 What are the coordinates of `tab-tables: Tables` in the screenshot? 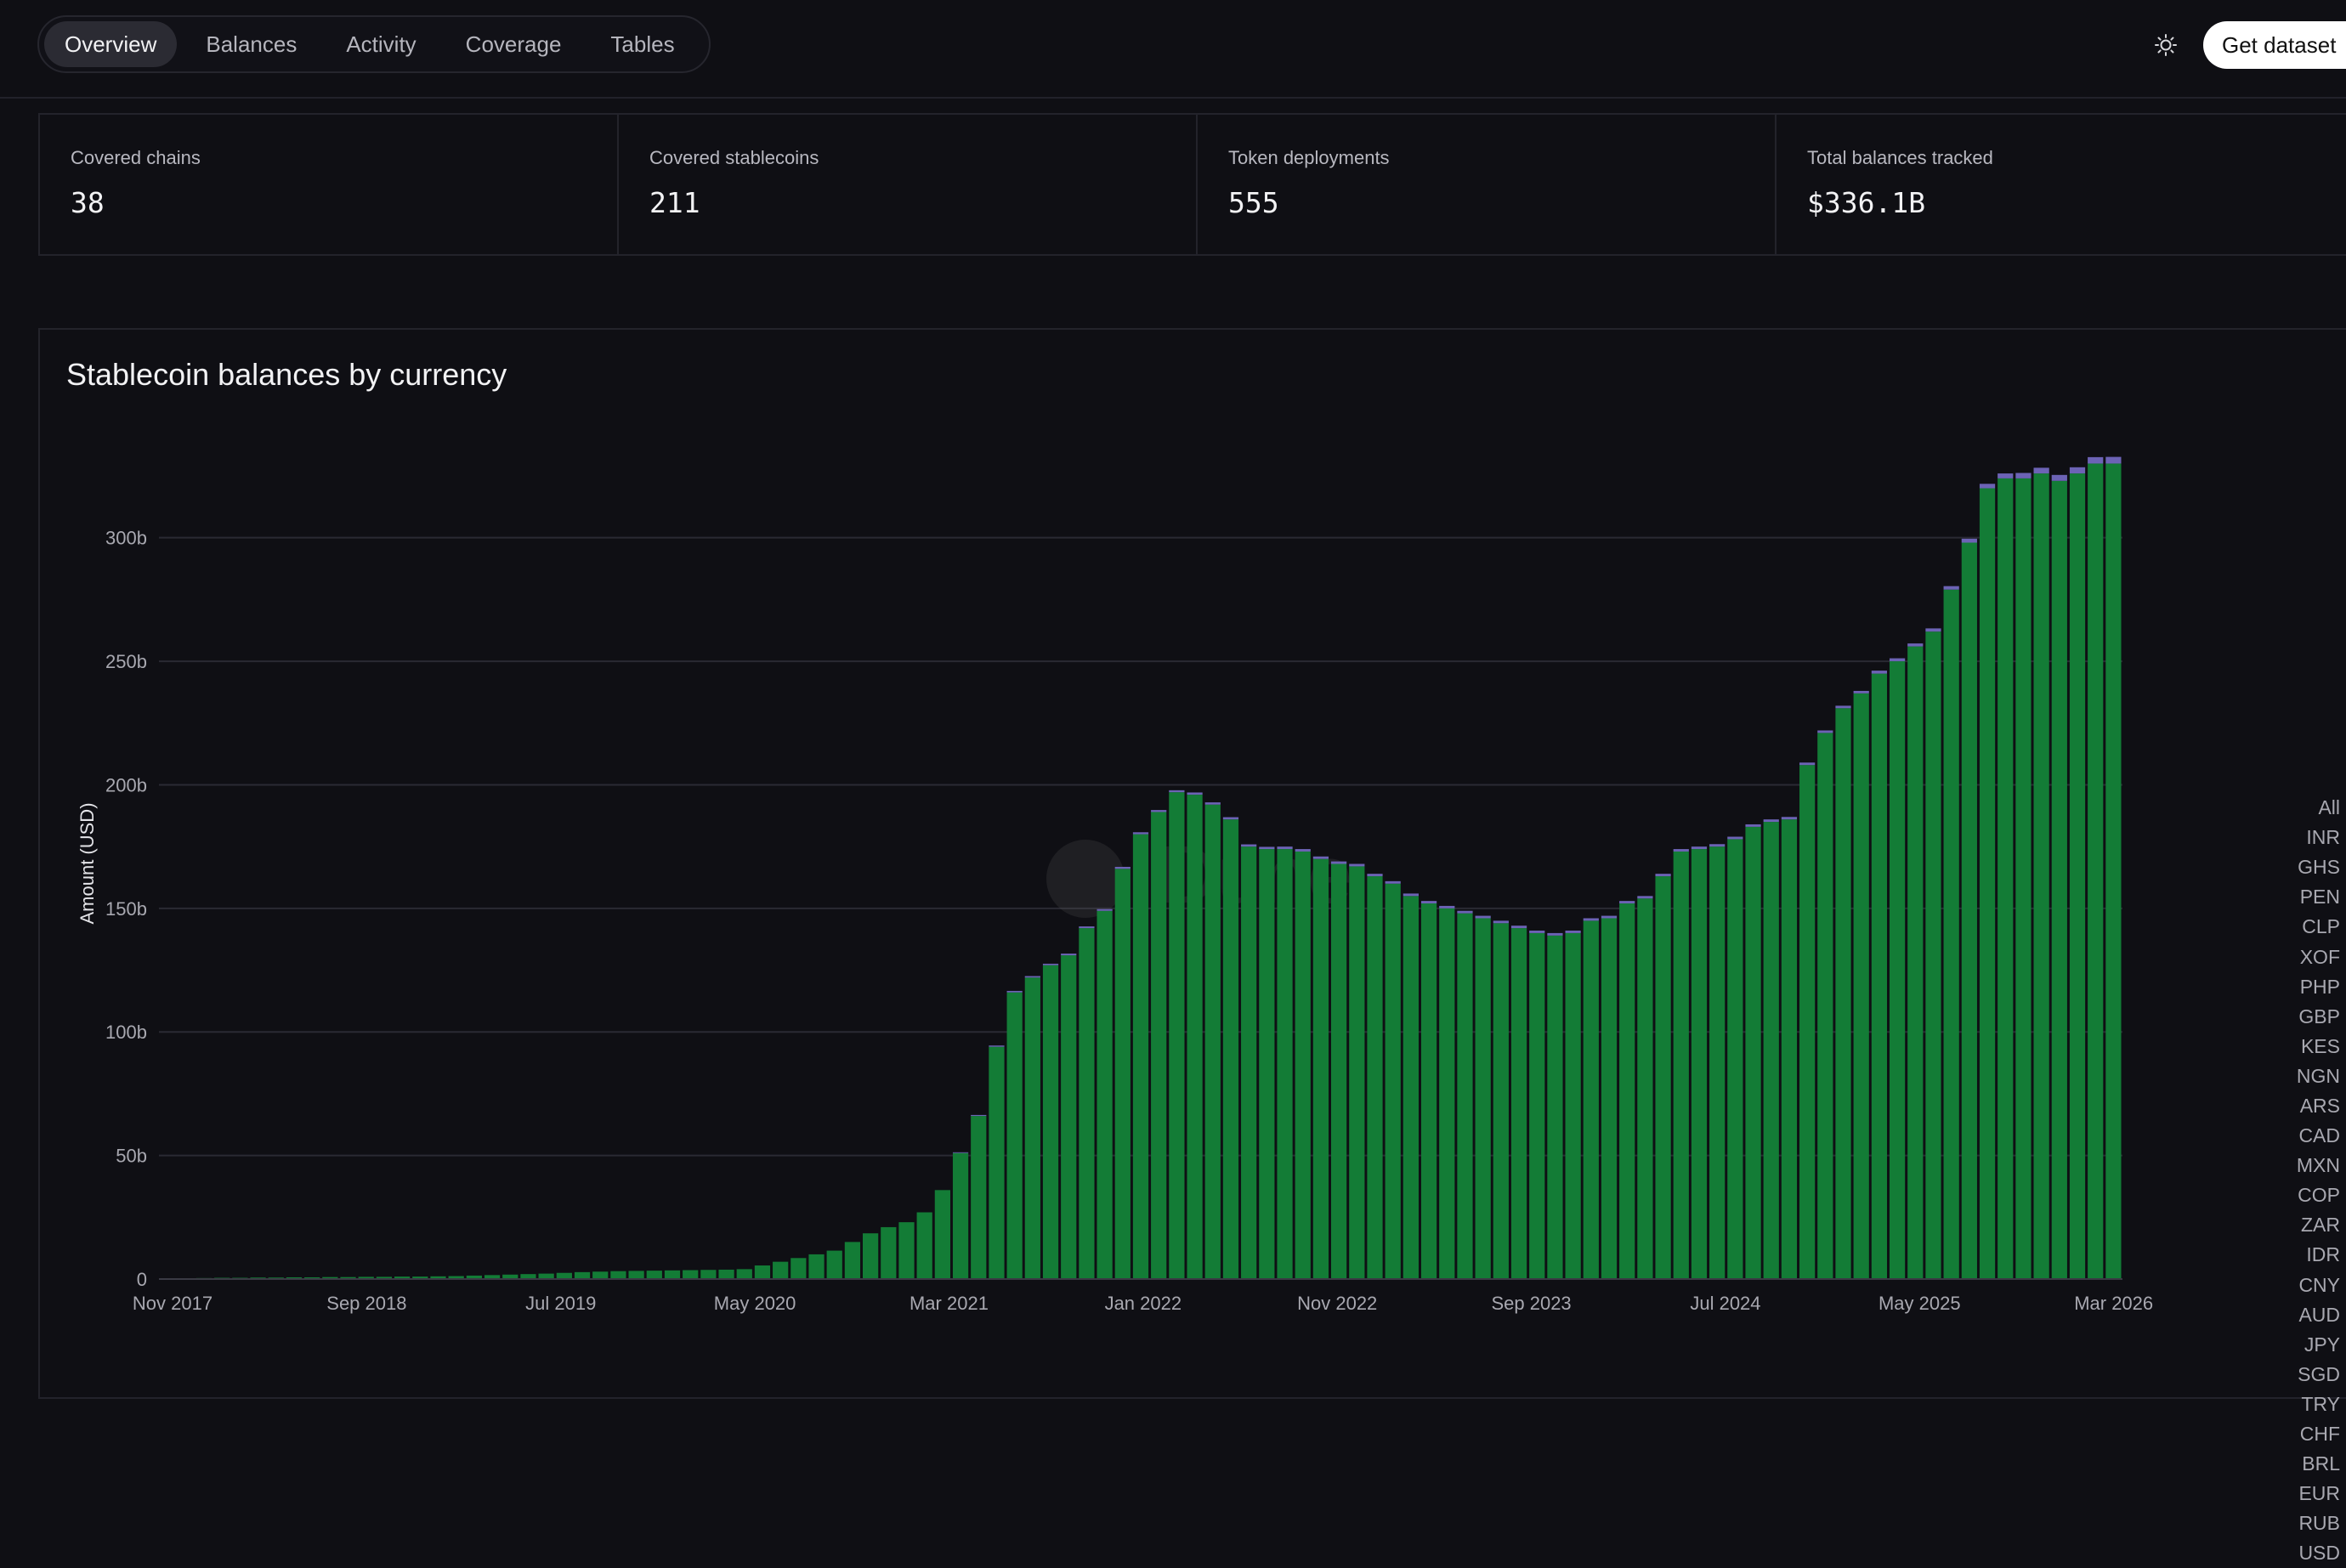 It's located at (642, 44).